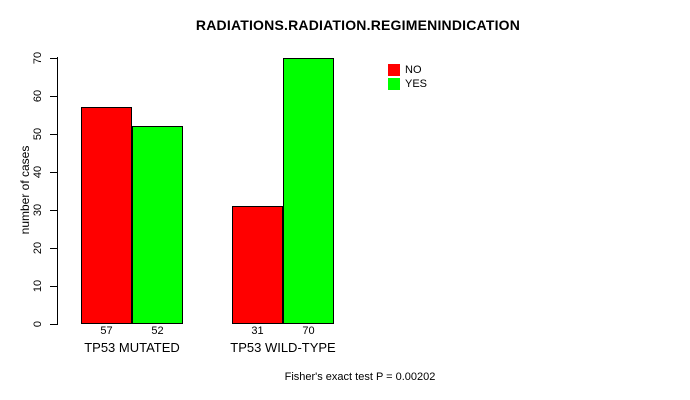  Describe the element at coordinates (308, 191) in the screenshot. I see `bar-yes-tp53-wild-type` at that location.